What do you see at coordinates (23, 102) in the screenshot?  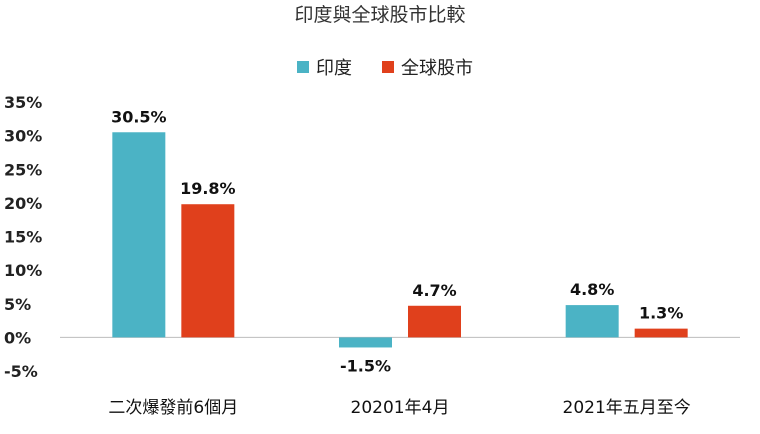 I see `y-tick-label: 35%` at bounding box center [23, 102].